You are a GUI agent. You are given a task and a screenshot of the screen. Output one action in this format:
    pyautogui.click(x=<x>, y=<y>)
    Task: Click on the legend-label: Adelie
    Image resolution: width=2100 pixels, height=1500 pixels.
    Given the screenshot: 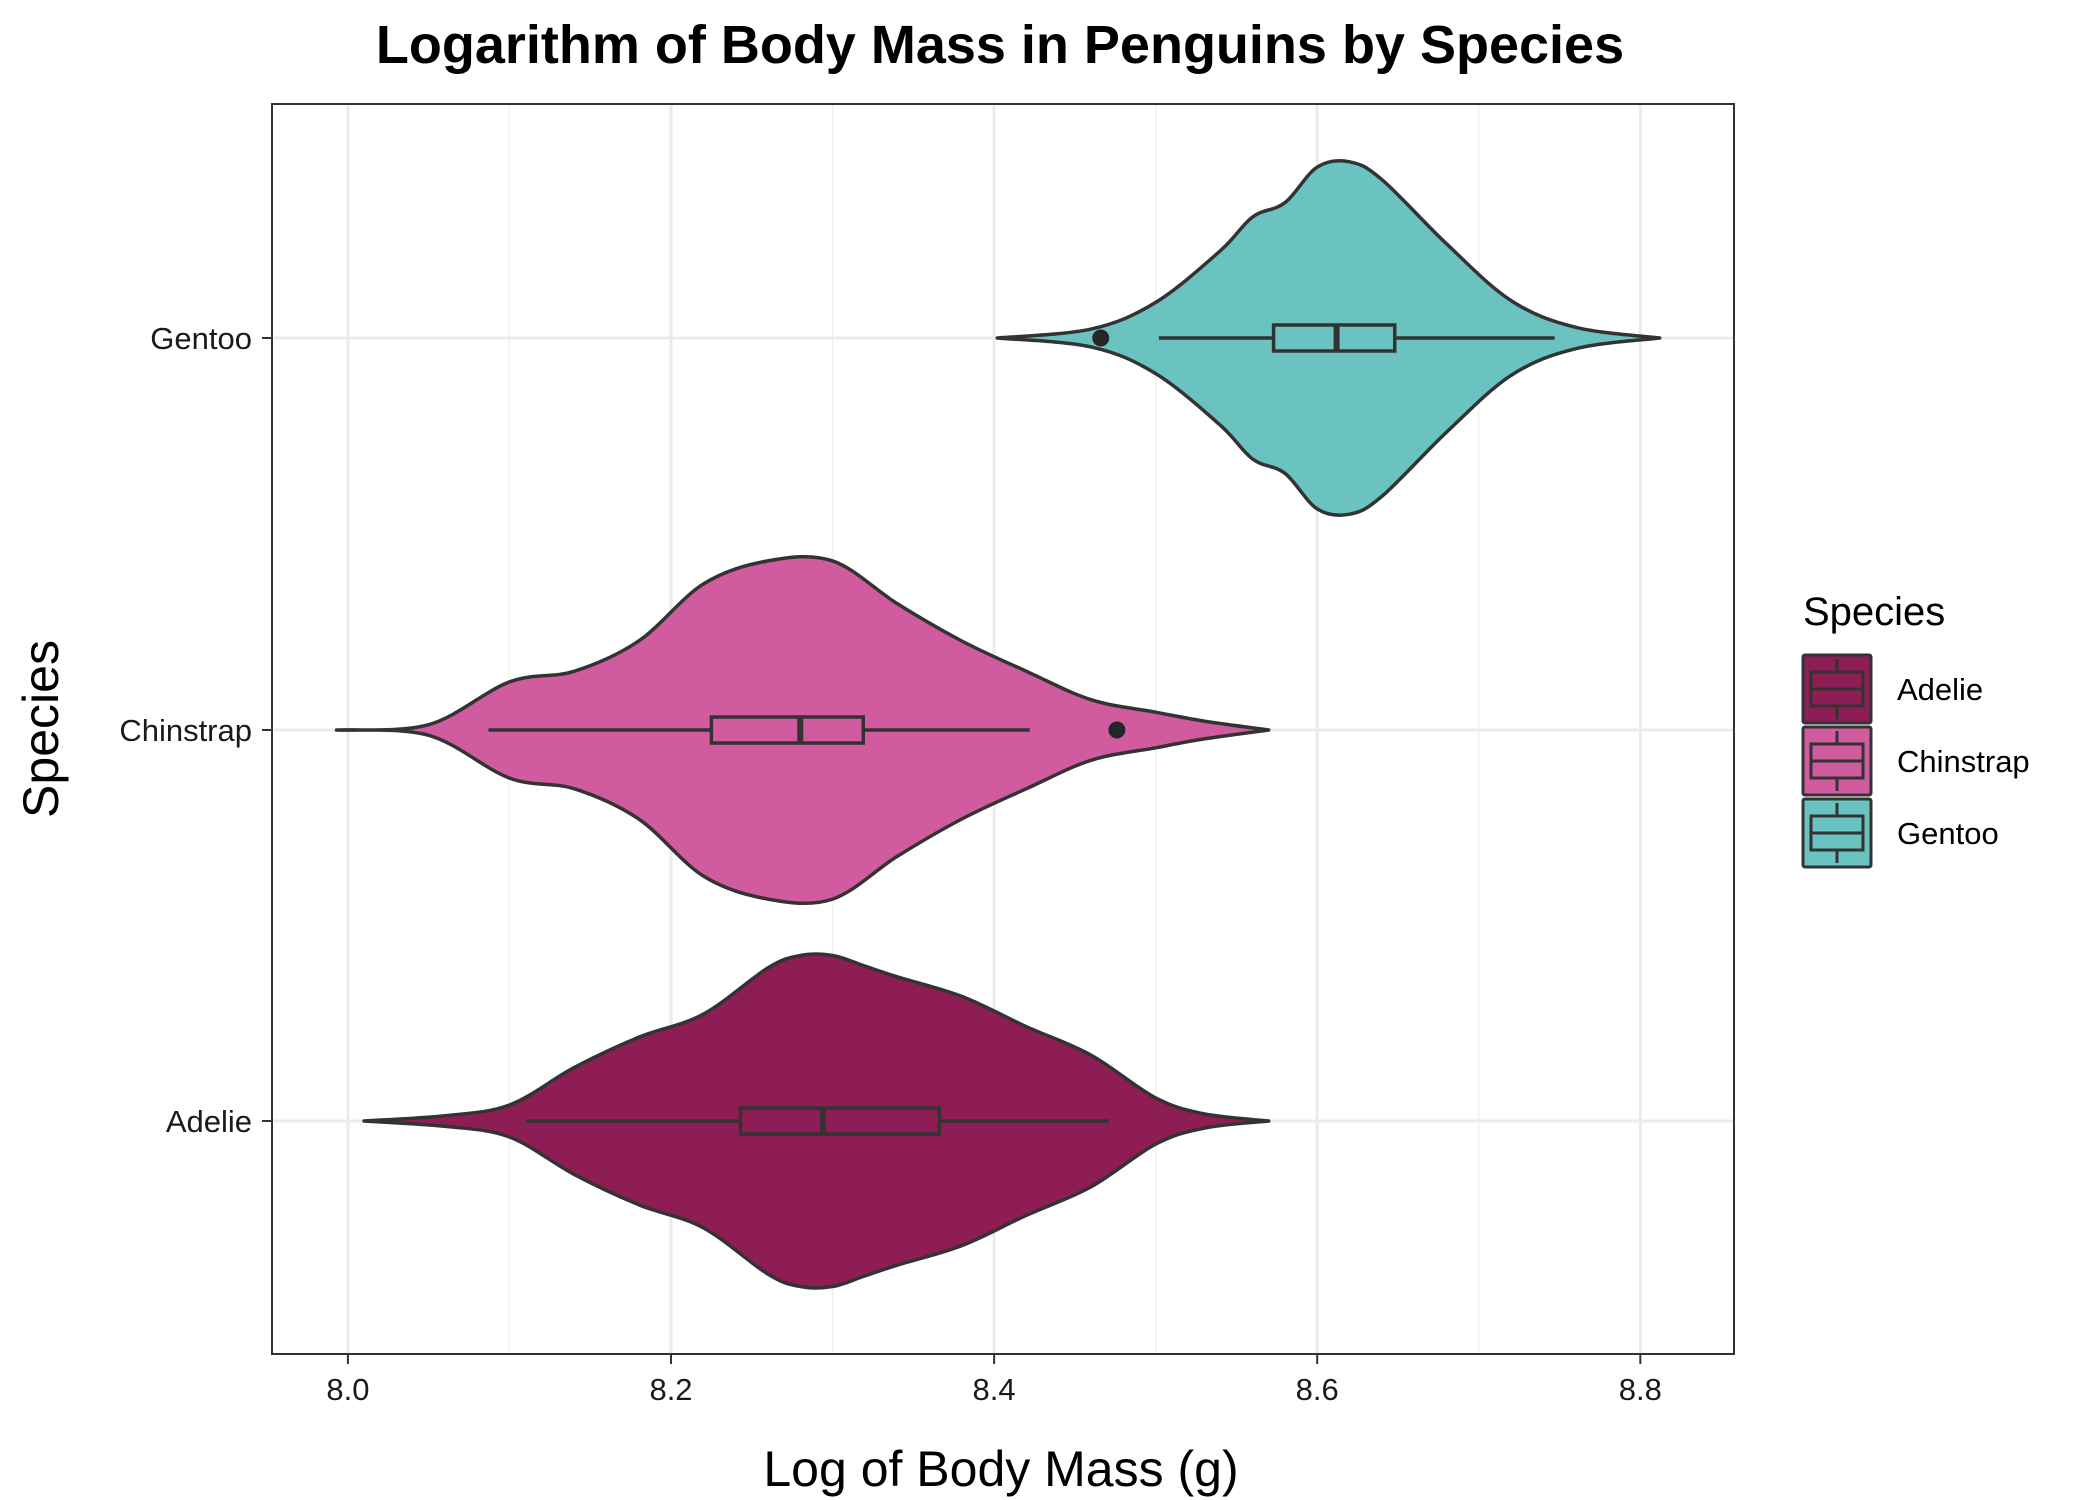 What is the action you would take?
    pyautogui.click(x=1940, y=689)
    